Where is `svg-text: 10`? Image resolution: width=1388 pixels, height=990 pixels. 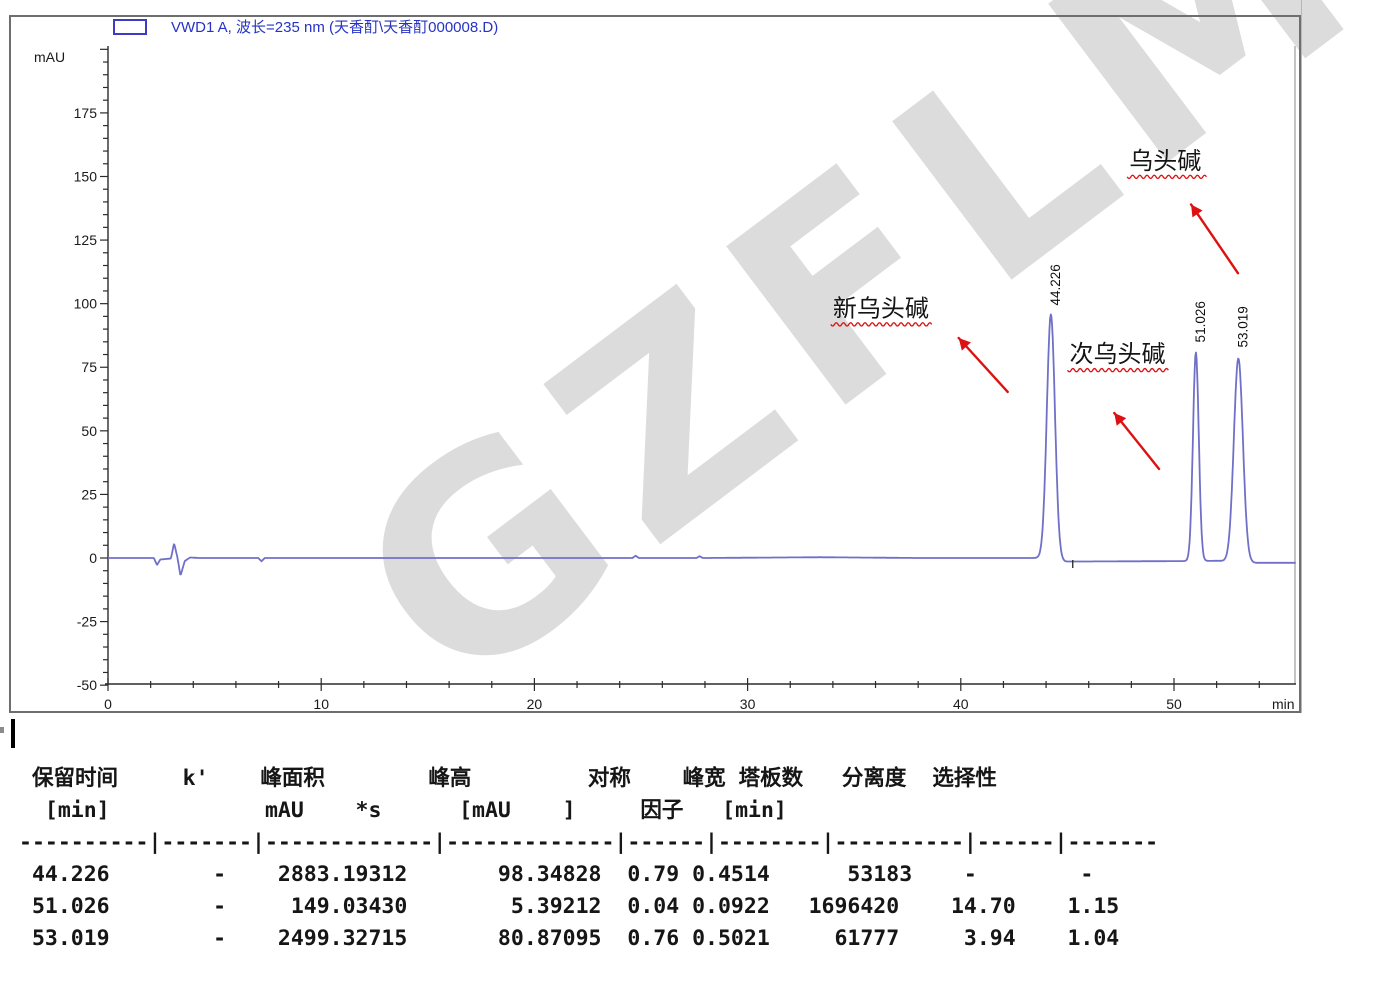
svg-text: 10 is located at coordinates (321, 703).